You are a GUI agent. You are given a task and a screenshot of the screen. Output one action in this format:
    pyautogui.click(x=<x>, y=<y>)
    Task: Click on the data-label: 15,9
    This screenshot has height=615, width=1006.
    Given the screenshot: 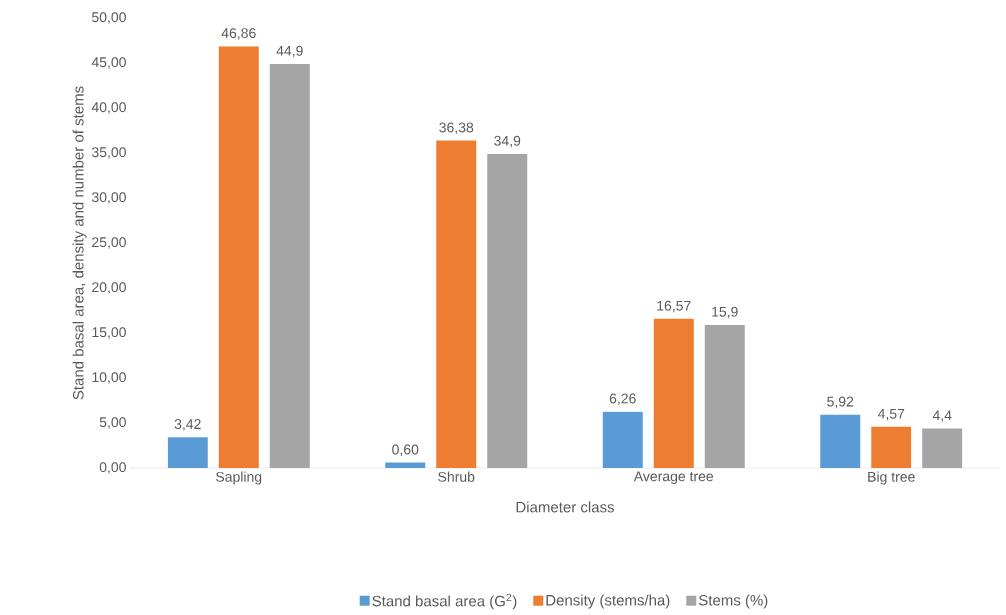 What is the action you would take?
    pyautogui.click(x=725, y=312)
    